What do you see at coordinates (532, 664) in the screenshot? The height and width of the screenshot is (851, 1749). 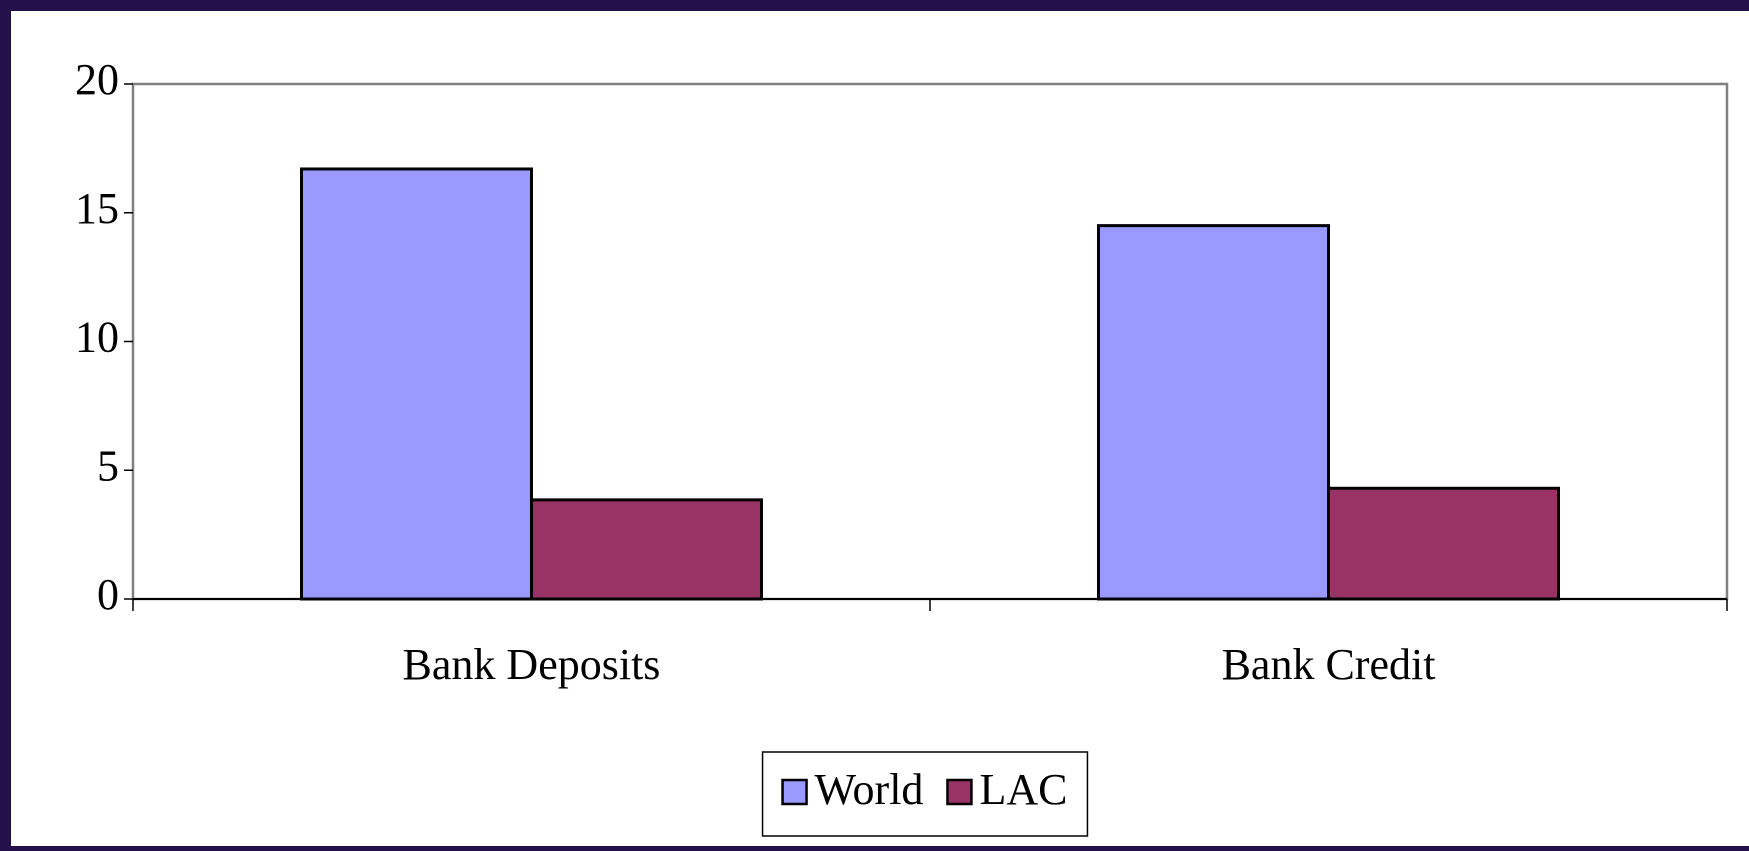 I see `x-tick-label: Bank Deposits` at bounding box center [532, 664].